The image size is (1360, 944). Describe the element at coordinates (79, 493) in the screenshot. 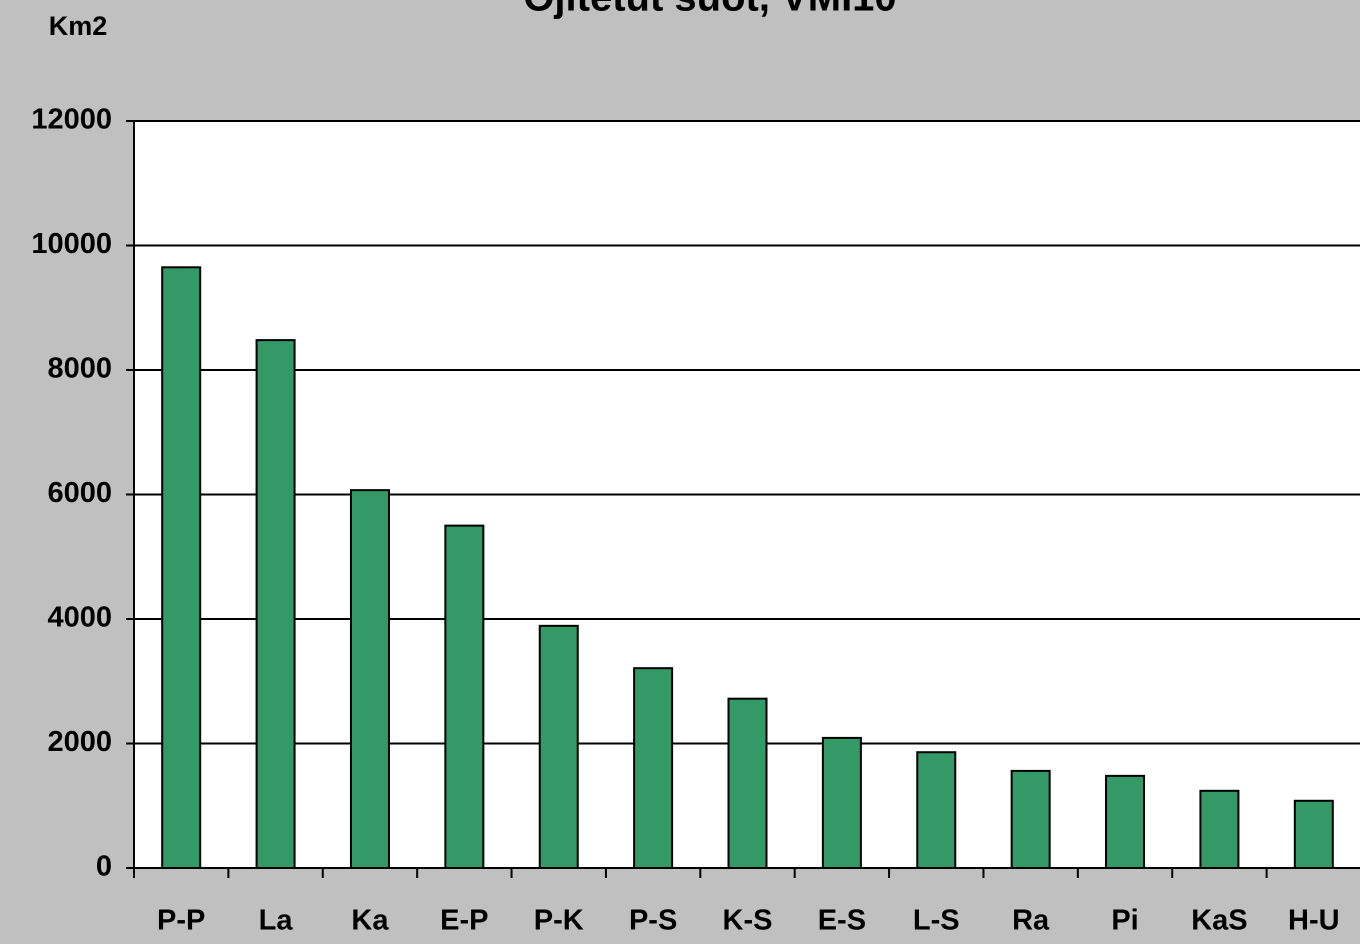

I see `y-tick-label: 6000` at that location.